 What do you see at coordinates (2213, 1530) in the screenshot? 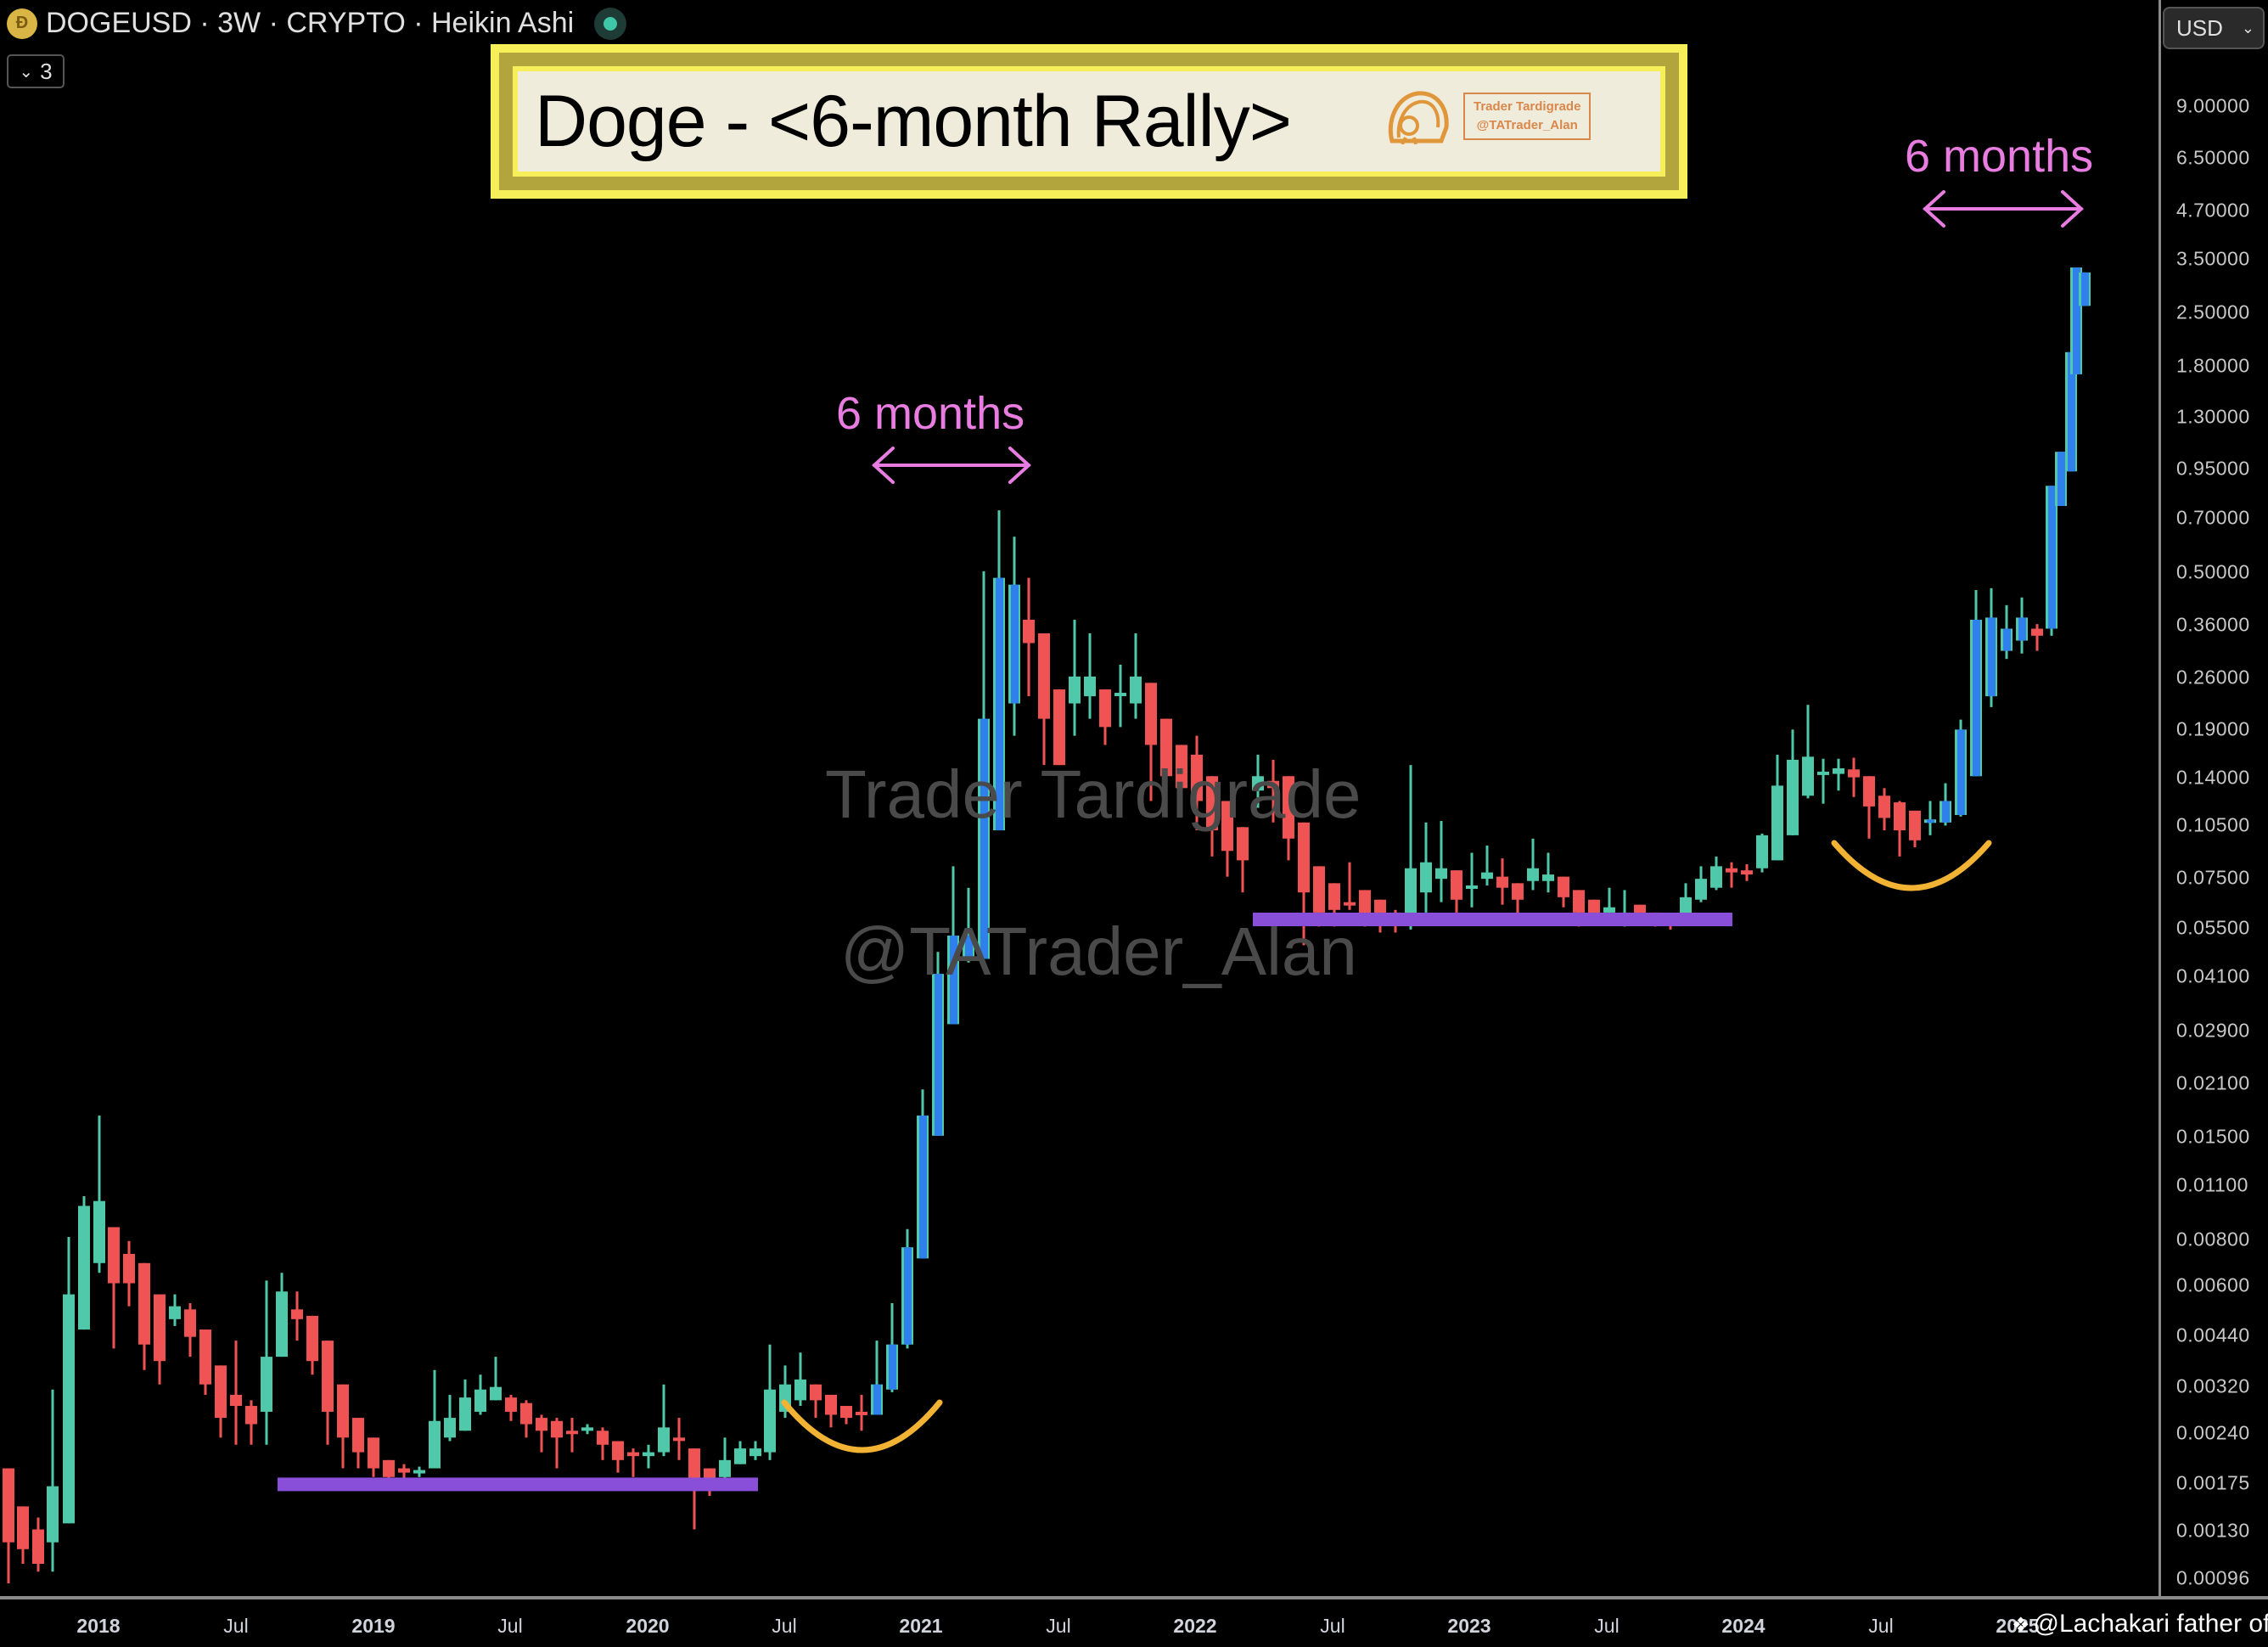
I see `price-tick-label: 0.00130` at bounding box center [2213, 1530].